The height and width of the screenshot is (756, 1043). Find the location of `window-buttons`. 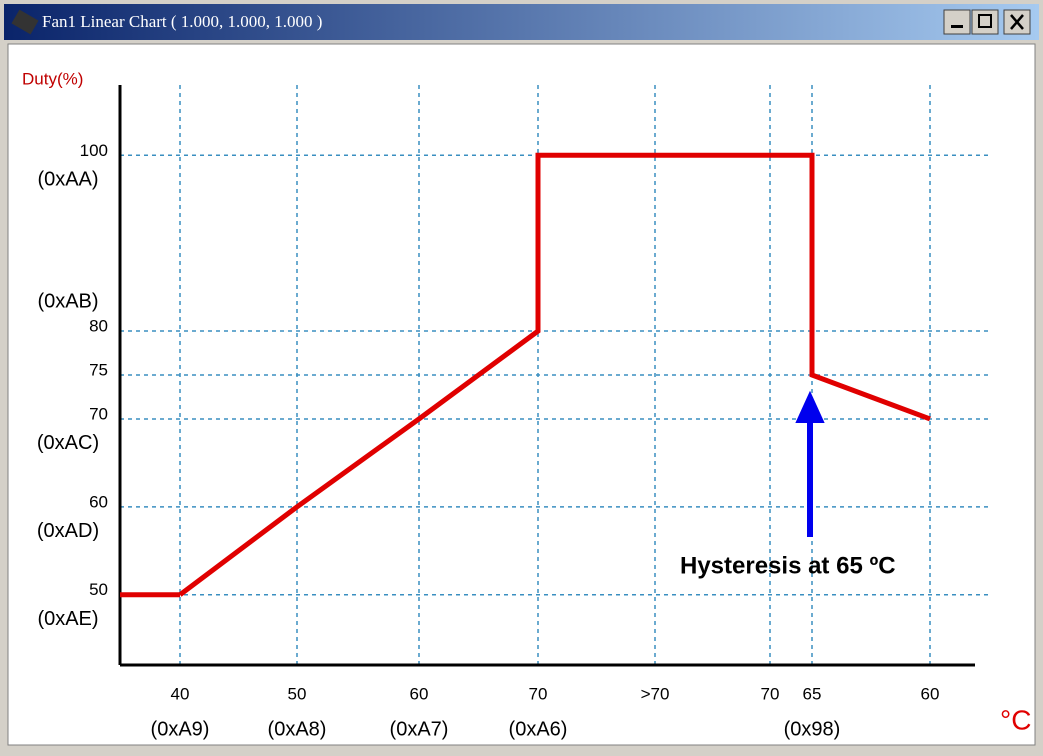

window-buttons is located at coordinates (987, 22).